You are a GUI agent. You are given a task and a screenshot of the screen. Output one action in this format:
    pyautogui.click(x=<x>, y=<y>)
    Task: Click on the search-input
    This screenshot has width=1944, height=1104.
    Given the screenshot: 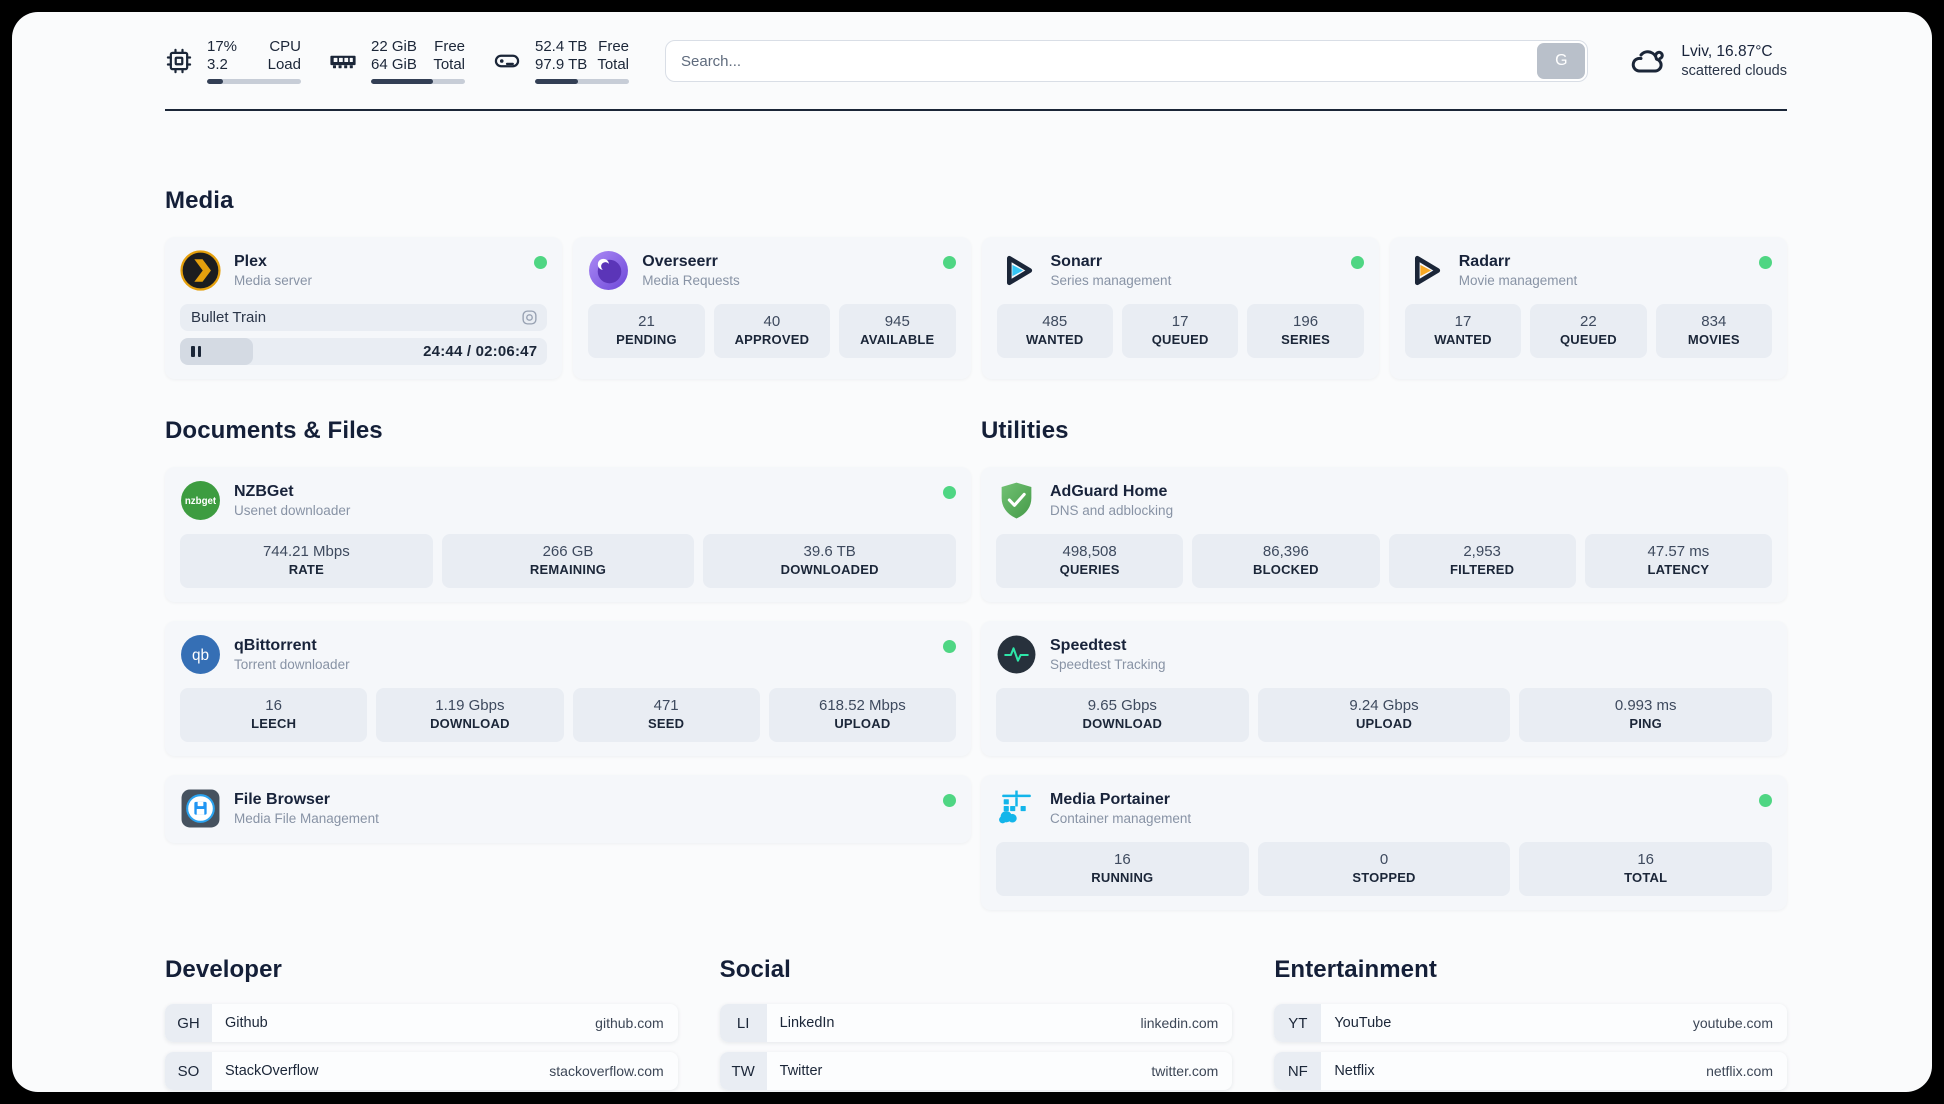 What is the action you would take?
    pyautogui.click(x=1127, y=61)
    